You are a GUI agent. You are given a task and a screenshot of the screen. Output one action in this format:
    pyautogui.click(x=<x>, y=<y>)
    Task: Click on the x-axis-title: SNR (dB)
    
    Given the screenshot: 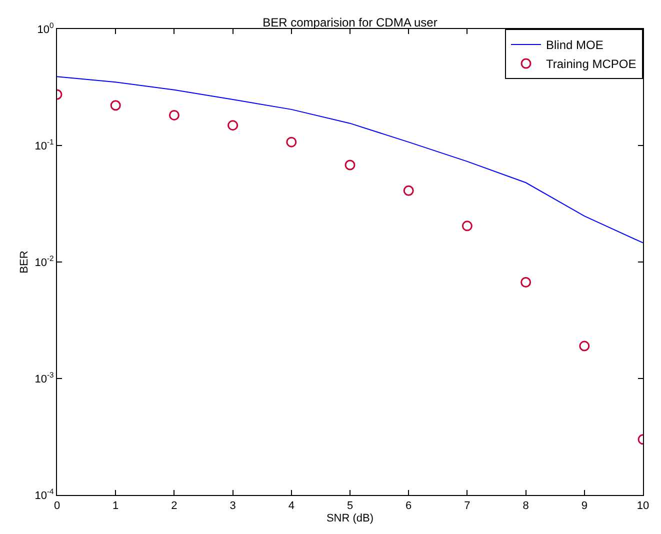 What is the action you would take?
    pyautogui.click(x=350, y=518)
    